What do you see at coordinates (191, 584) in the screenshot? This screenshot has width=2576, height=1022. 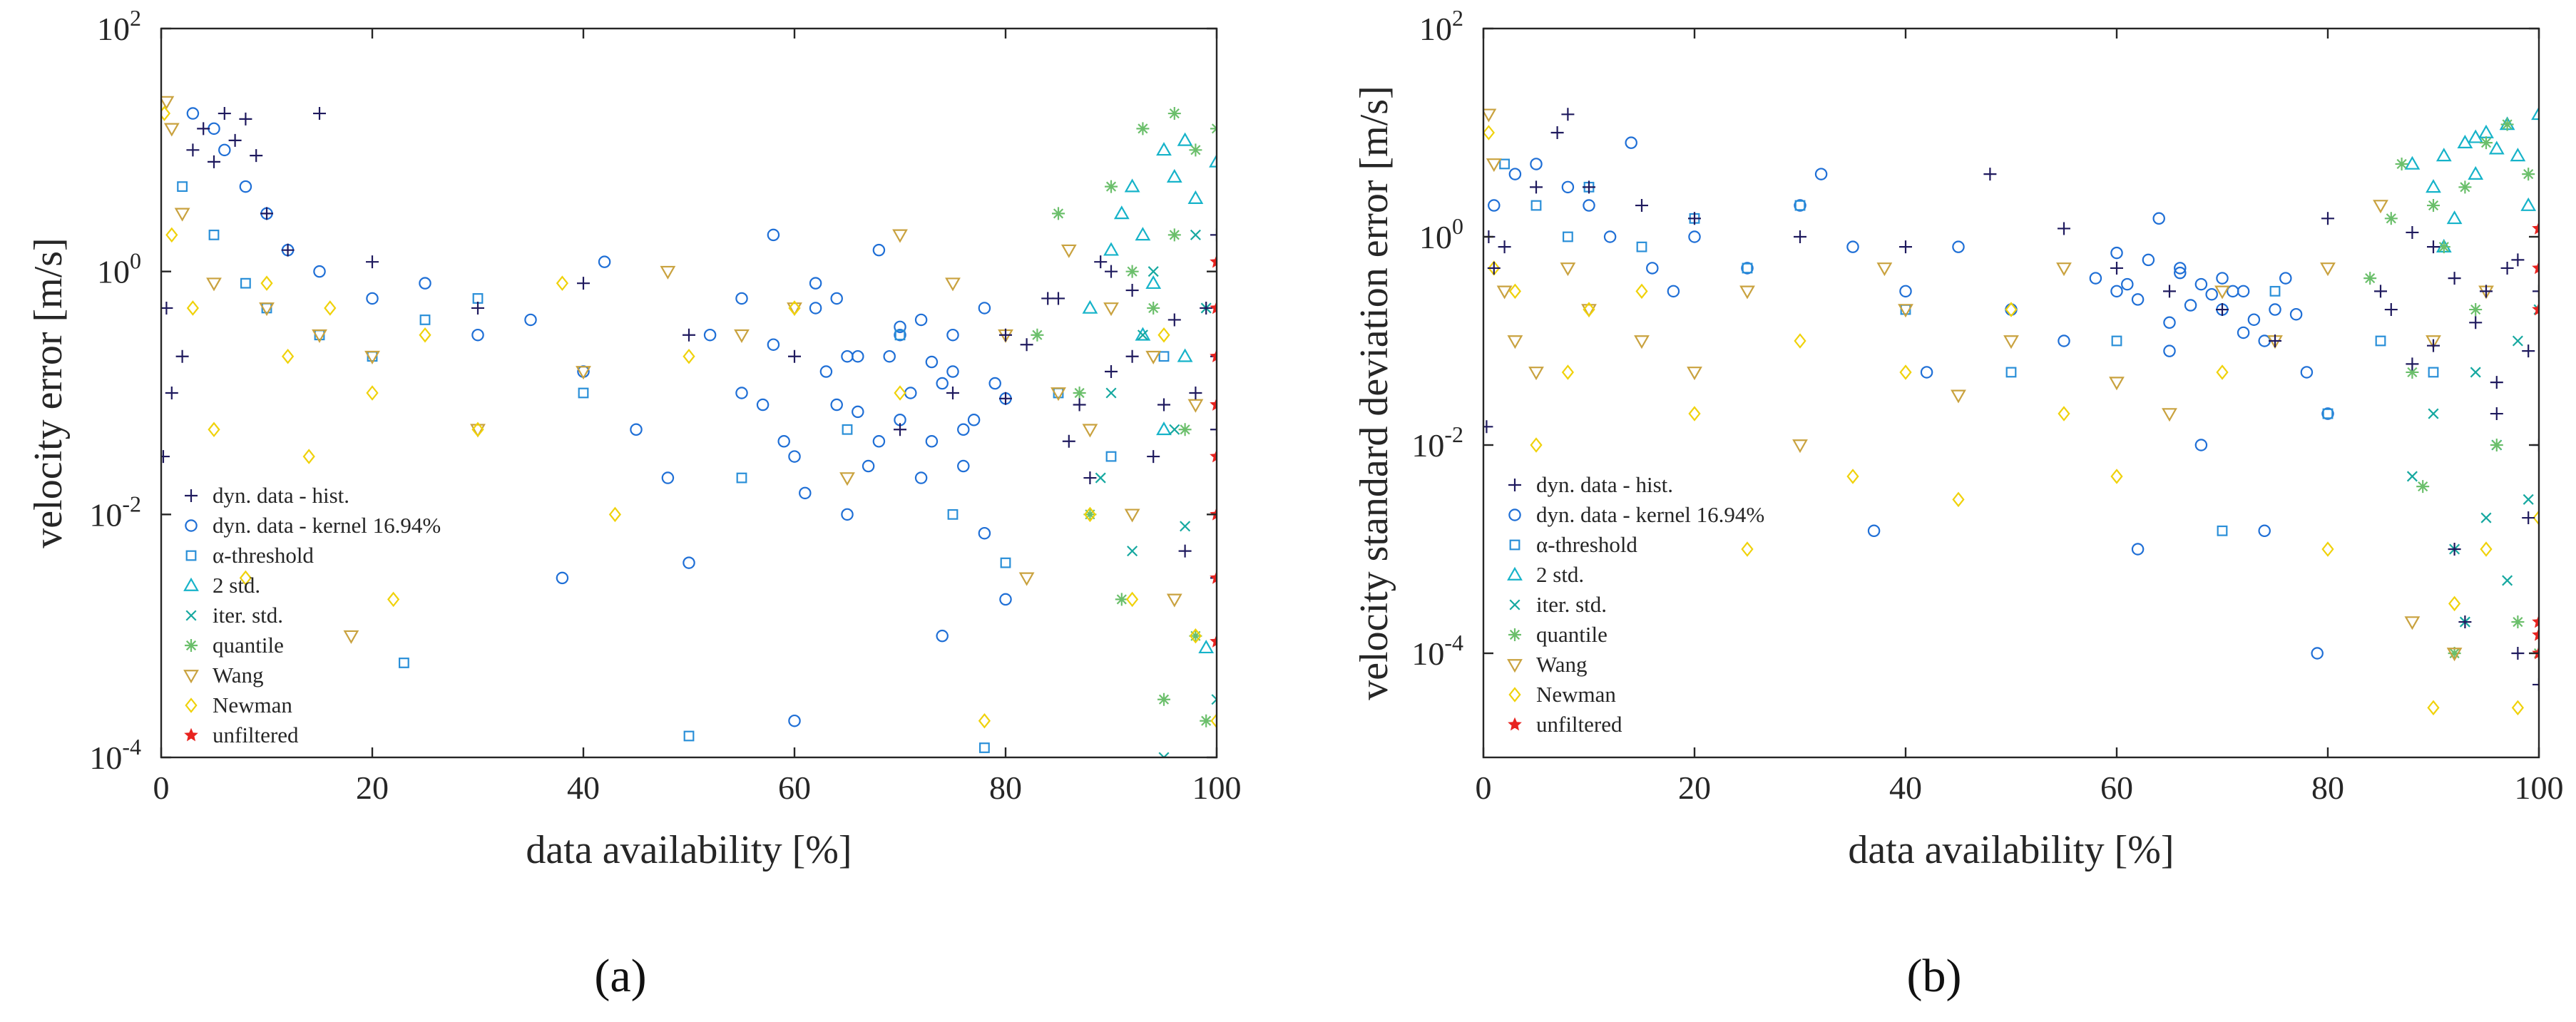 I see `legend-marker-std2` at bounding box center [191, 584].